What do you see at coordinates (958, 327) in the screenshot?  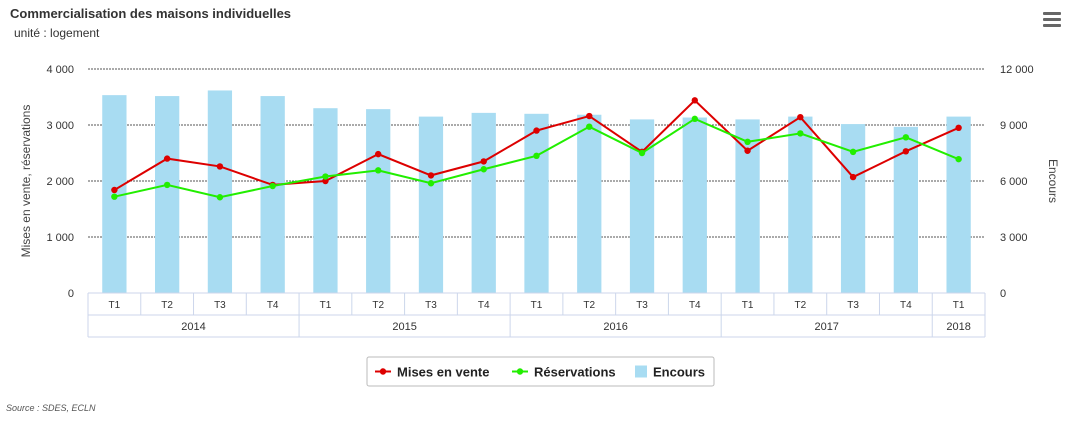 I see `x-year-label: 2018` at bounding box center [958, 327].